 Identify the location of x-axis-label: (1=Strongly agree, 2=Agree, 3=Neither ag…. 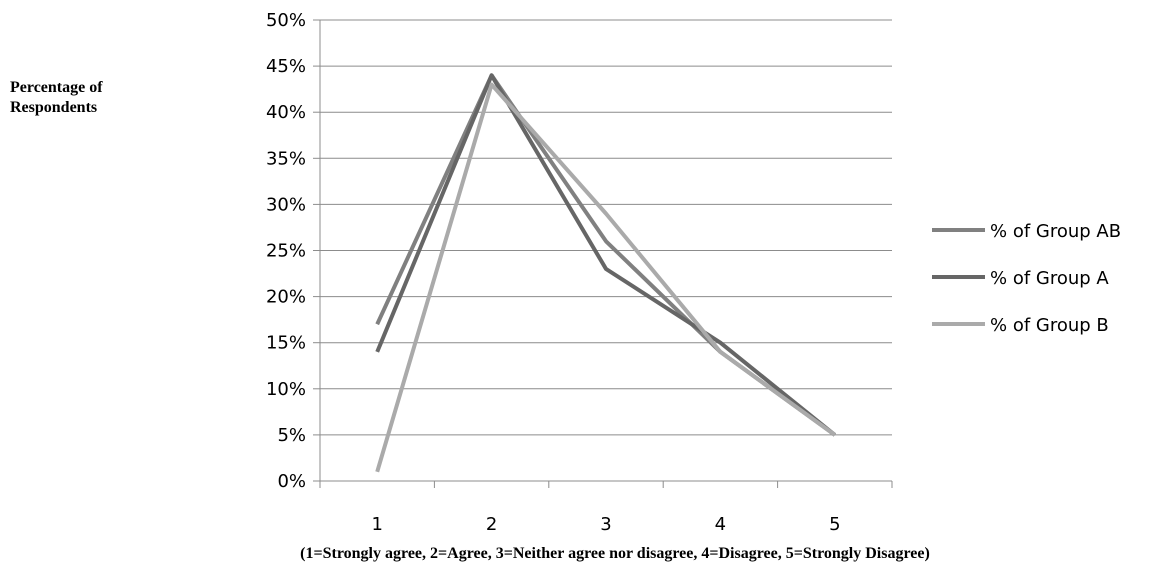
(615, 553).